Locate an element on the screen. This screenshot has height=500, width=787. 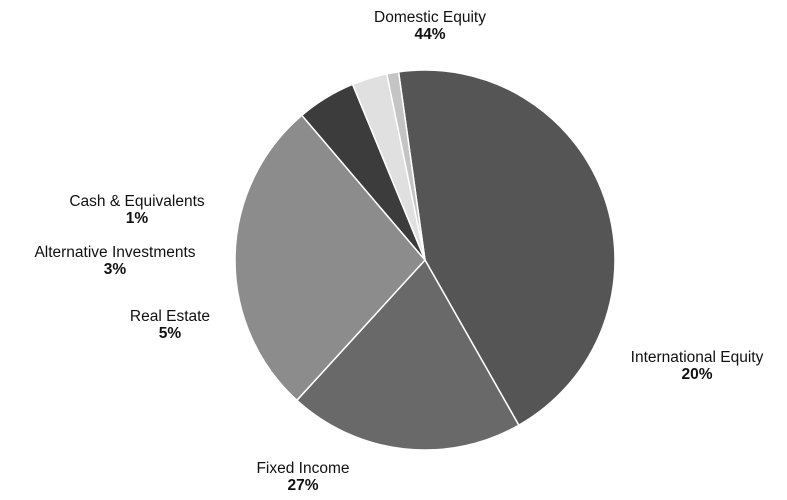
slice-label-cash-and-equivalents: Cash & Equivalents is located at coordinates (137, 201).